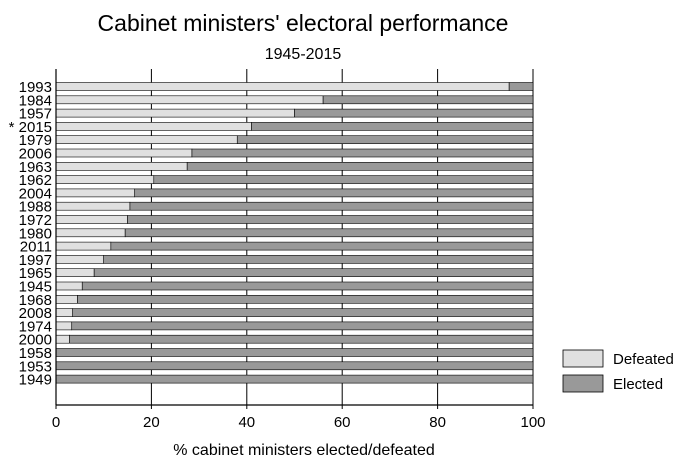 The height and width of the screenshot is (457, 685). Describe the element at coordinates (35, 100) in the screenshot. I see `y-tick-label: 1984` at that location.